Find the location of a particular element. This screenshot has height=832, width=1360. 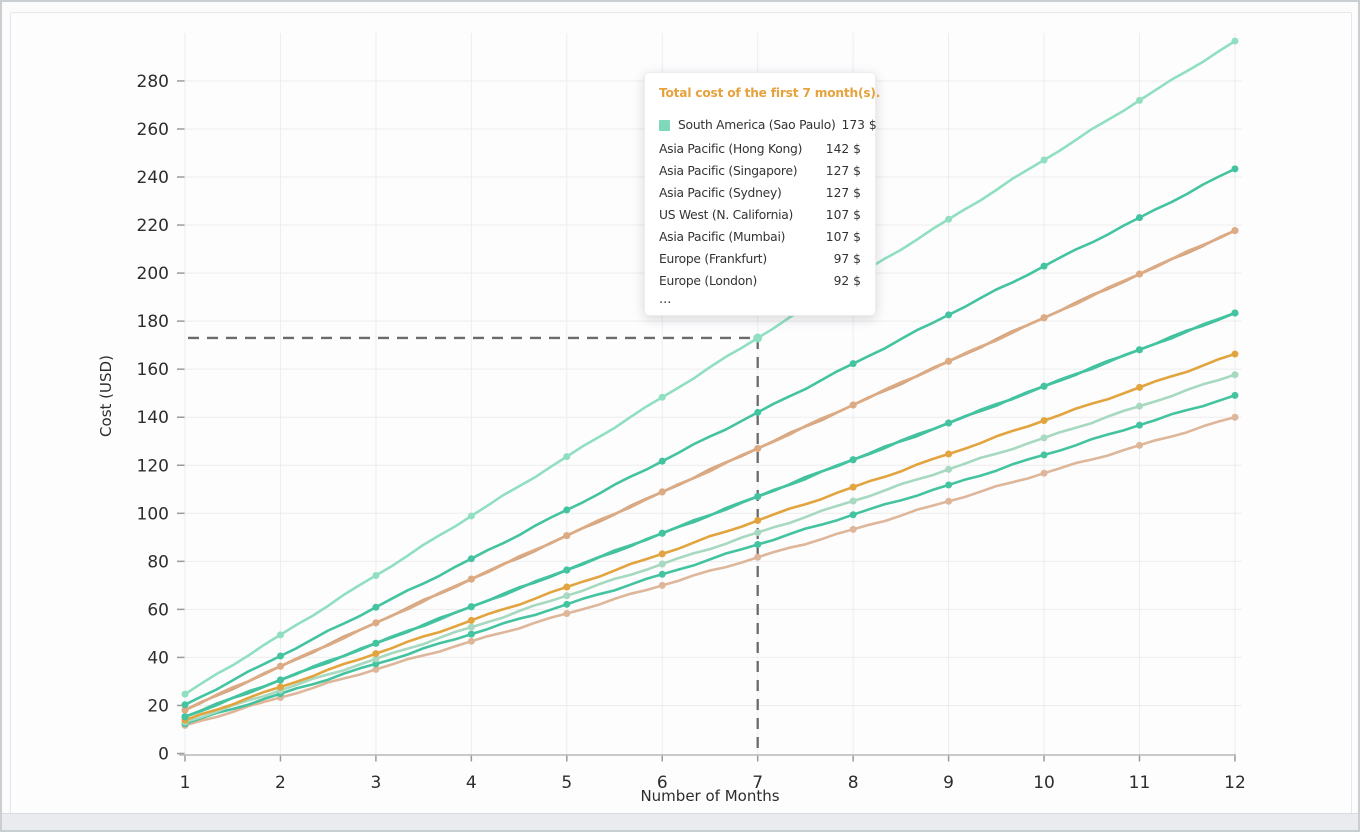

tooltip-row-label: Asia Pacific (Sydney) is located at coordinates (720, 193).